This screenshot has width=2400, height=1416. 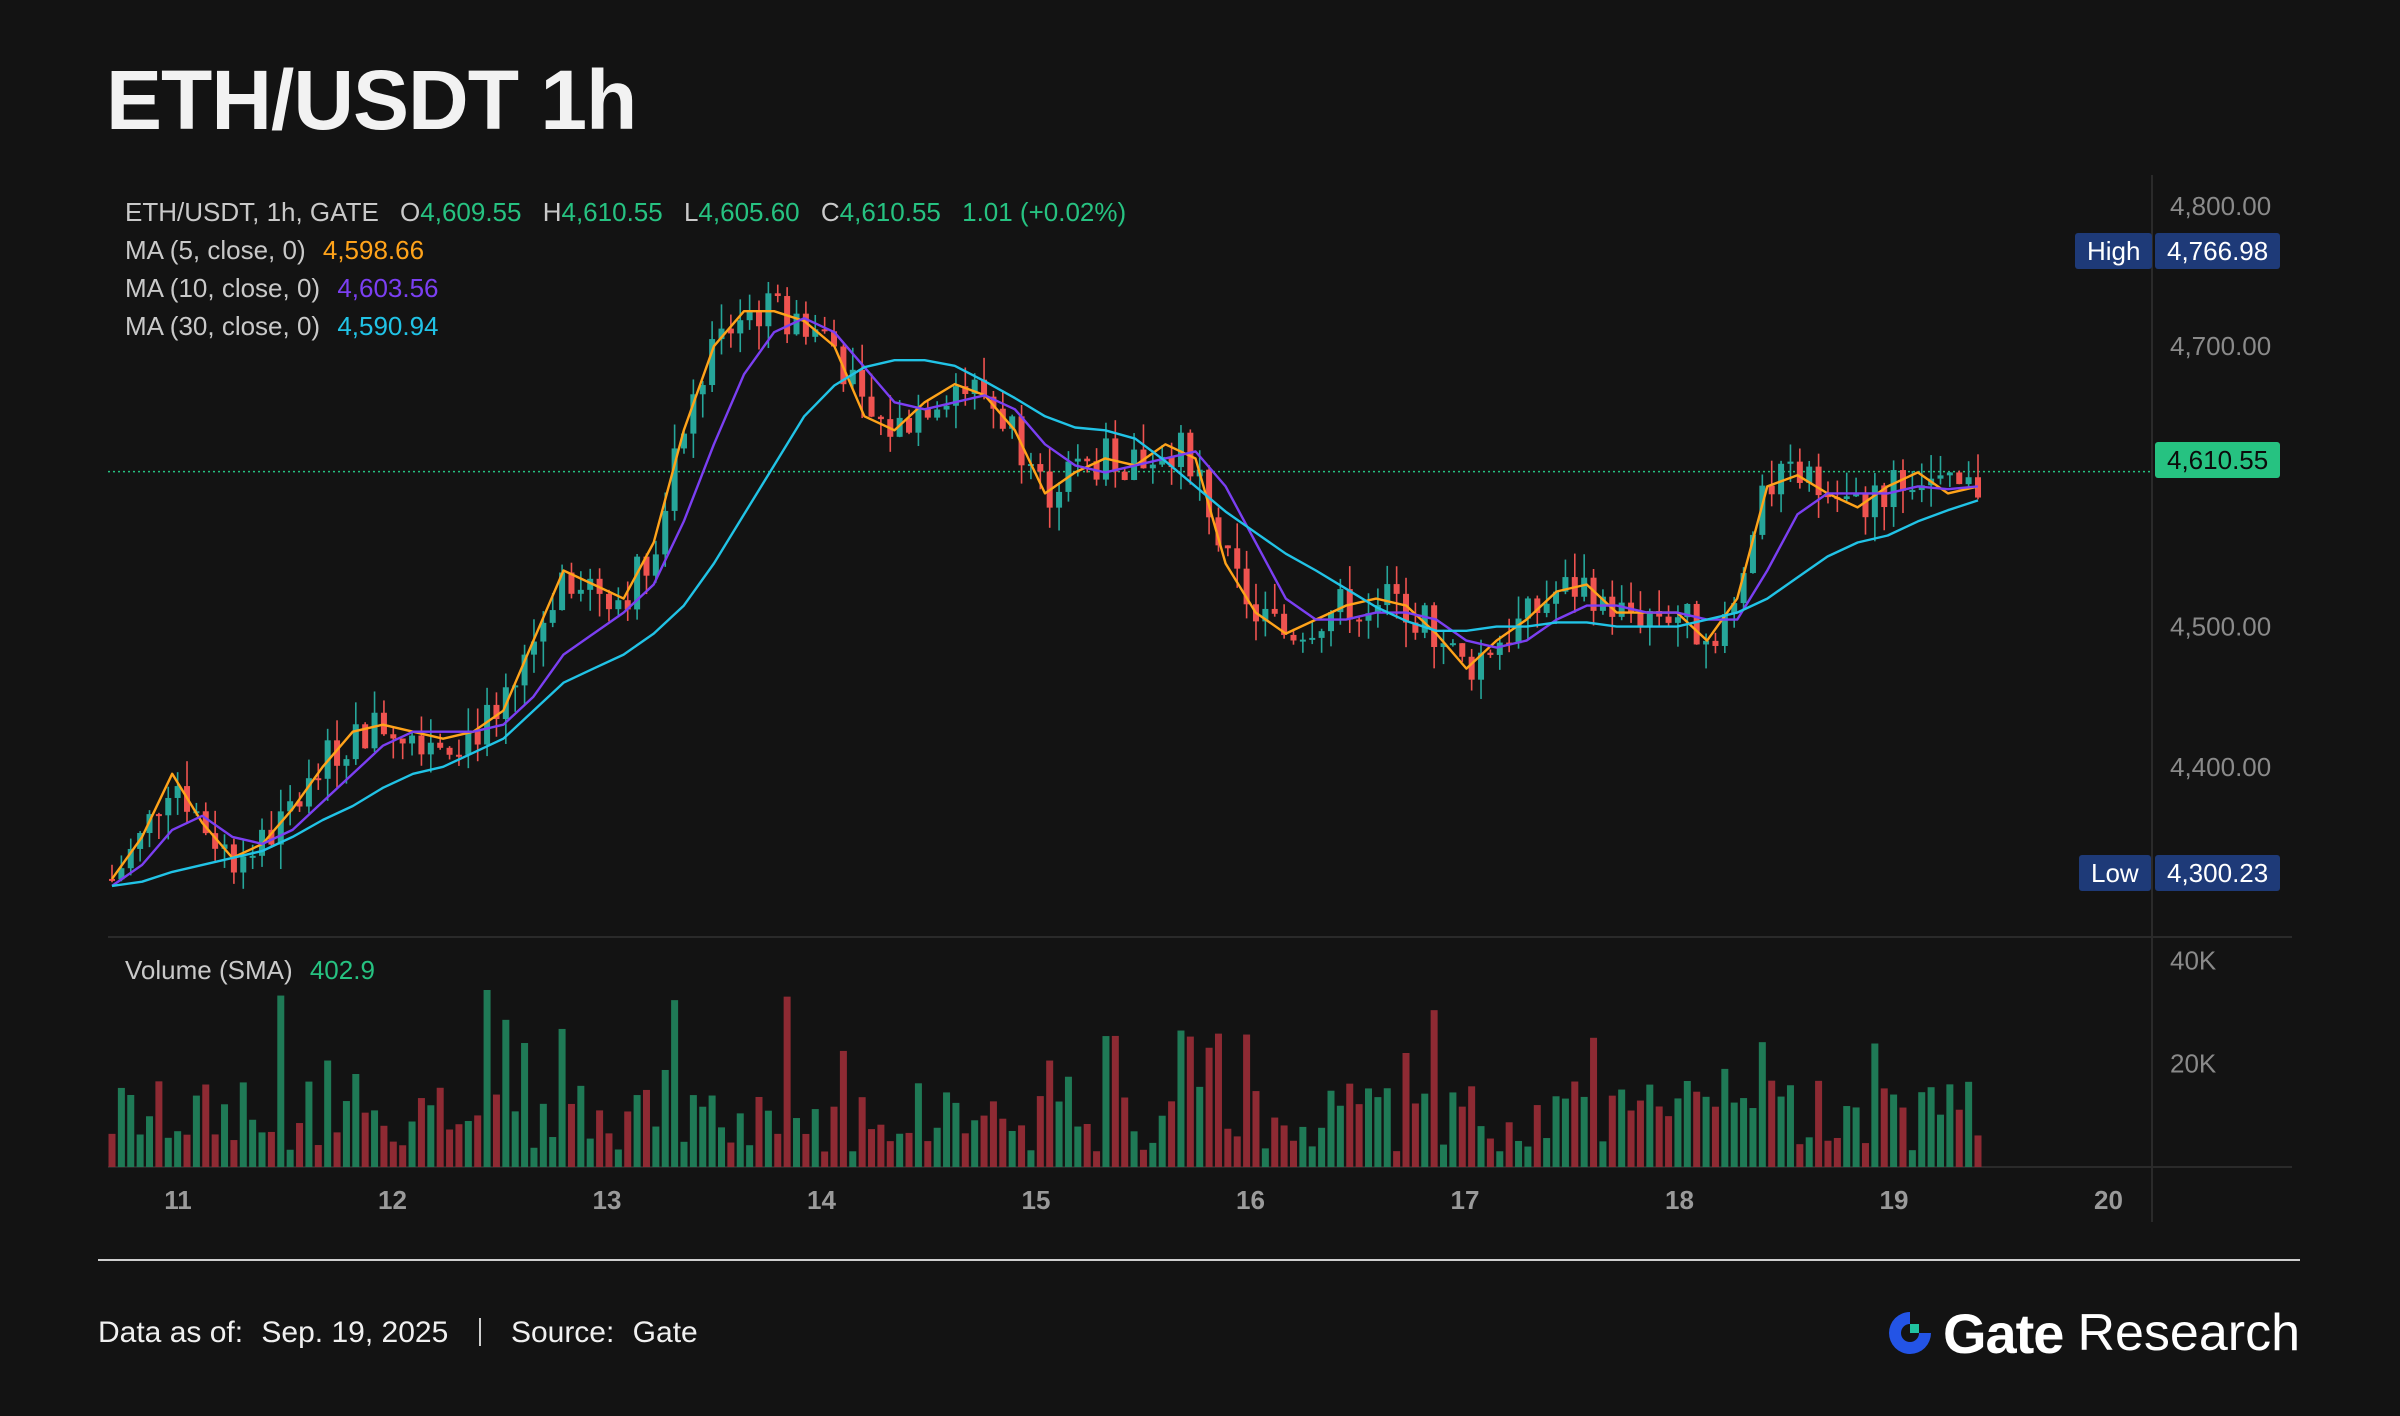 What do you see at coordinates (612, 212) in the screenshot?
I see `high-value: 4,610.55` at bounding box center [612, 212].